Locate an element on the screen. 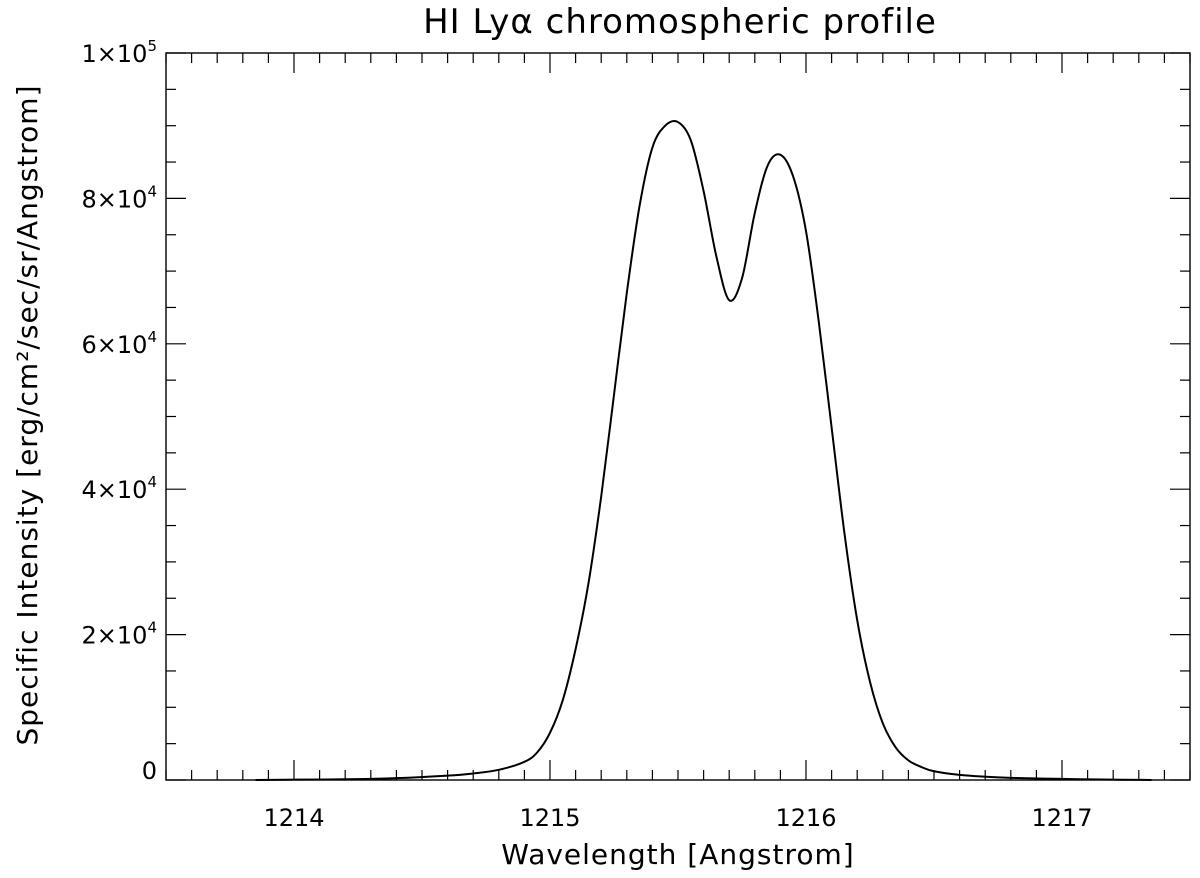  chart-title: HI Lyα chromospheric profile is located at coordinates (680, 22).